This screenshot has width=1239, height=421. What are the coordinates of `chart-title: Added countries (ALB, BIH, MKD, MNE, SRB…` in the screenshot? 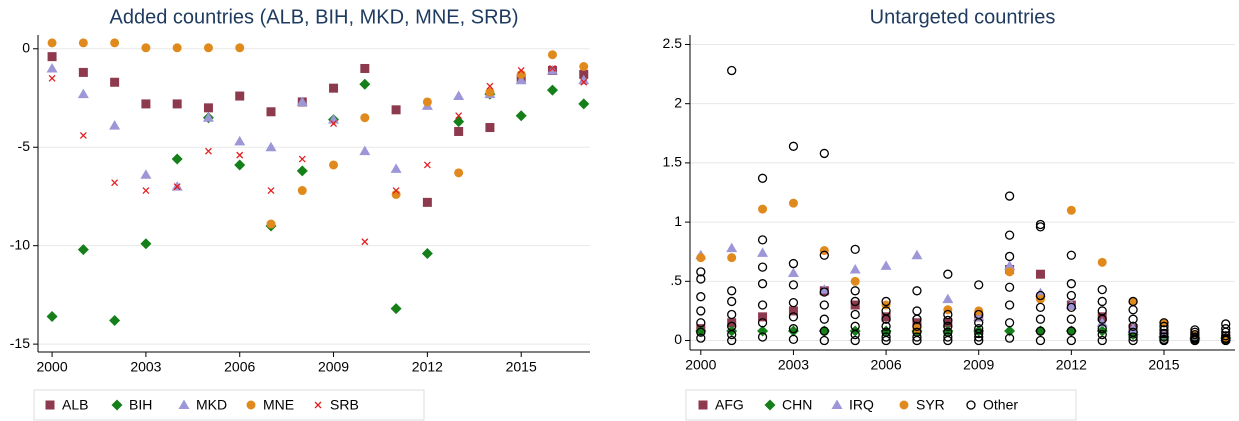 It's located at (313, 17).